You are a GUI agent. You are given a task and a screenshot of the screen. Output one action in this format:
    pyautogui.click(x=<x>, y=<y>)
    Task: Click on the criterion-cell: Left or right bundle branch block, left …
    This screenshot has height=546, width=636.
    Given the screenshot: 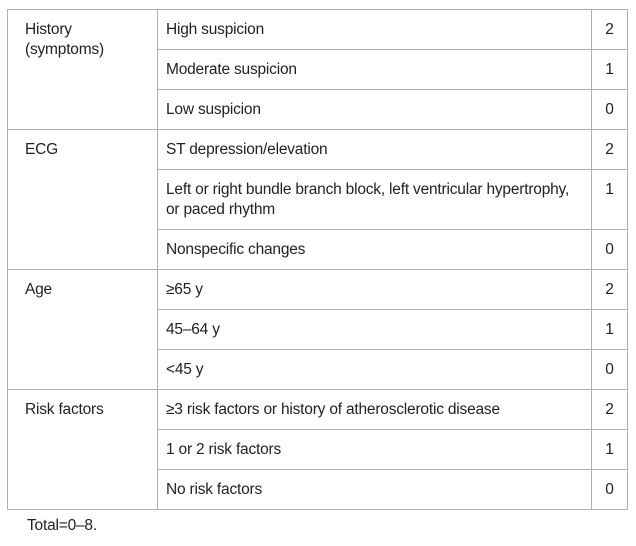 What is the action you would take?
    pyautogui.click(x=374, y=199)
    